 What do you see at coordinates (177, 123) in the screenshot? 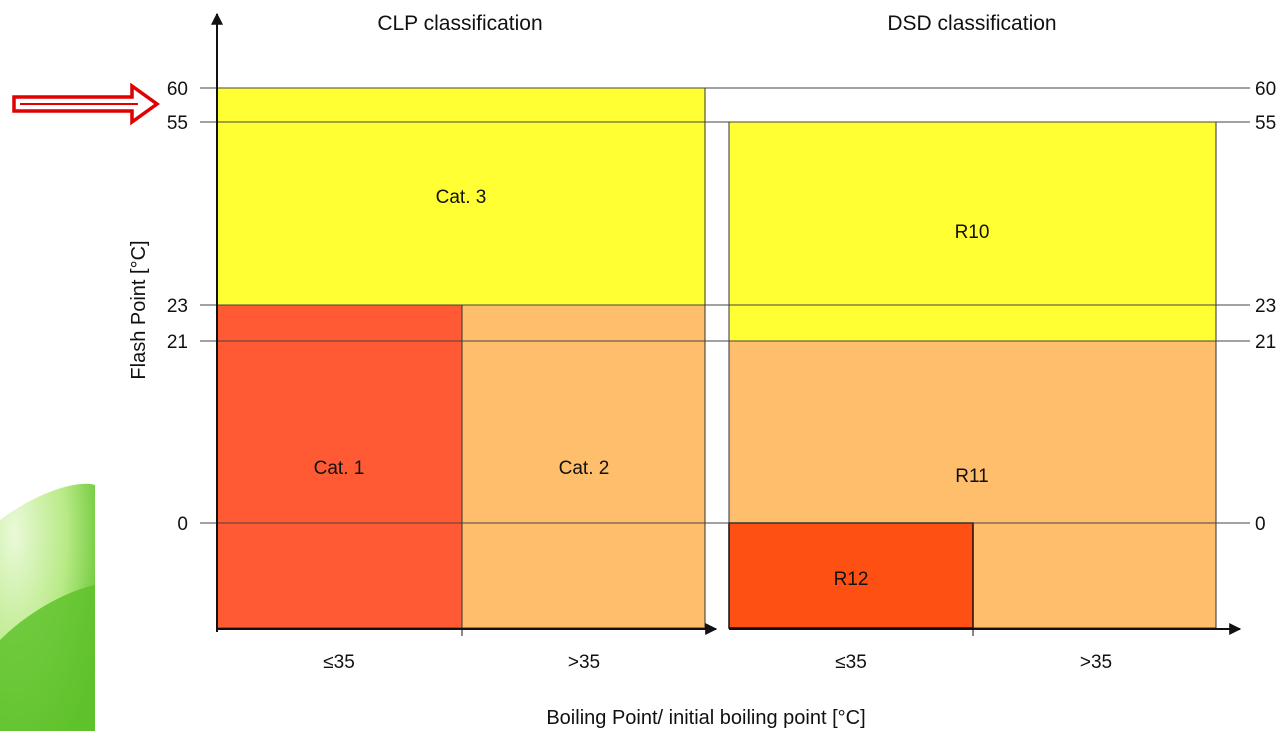
I see `tick-label-55-left: 55` at bounding box center [177, 123].